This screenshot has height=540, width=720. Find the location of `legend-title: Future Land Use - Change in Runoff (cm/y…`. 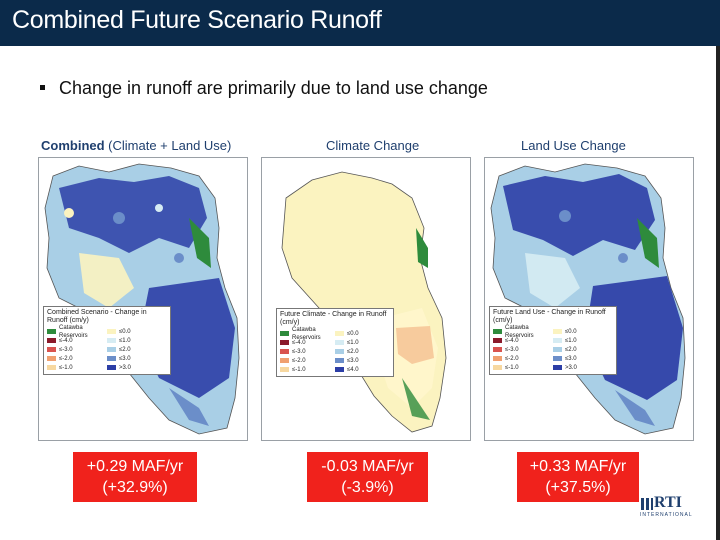

legend-title: Future Land Use - Change in Runoff (cm/y… is located at coordinates (549, 316).